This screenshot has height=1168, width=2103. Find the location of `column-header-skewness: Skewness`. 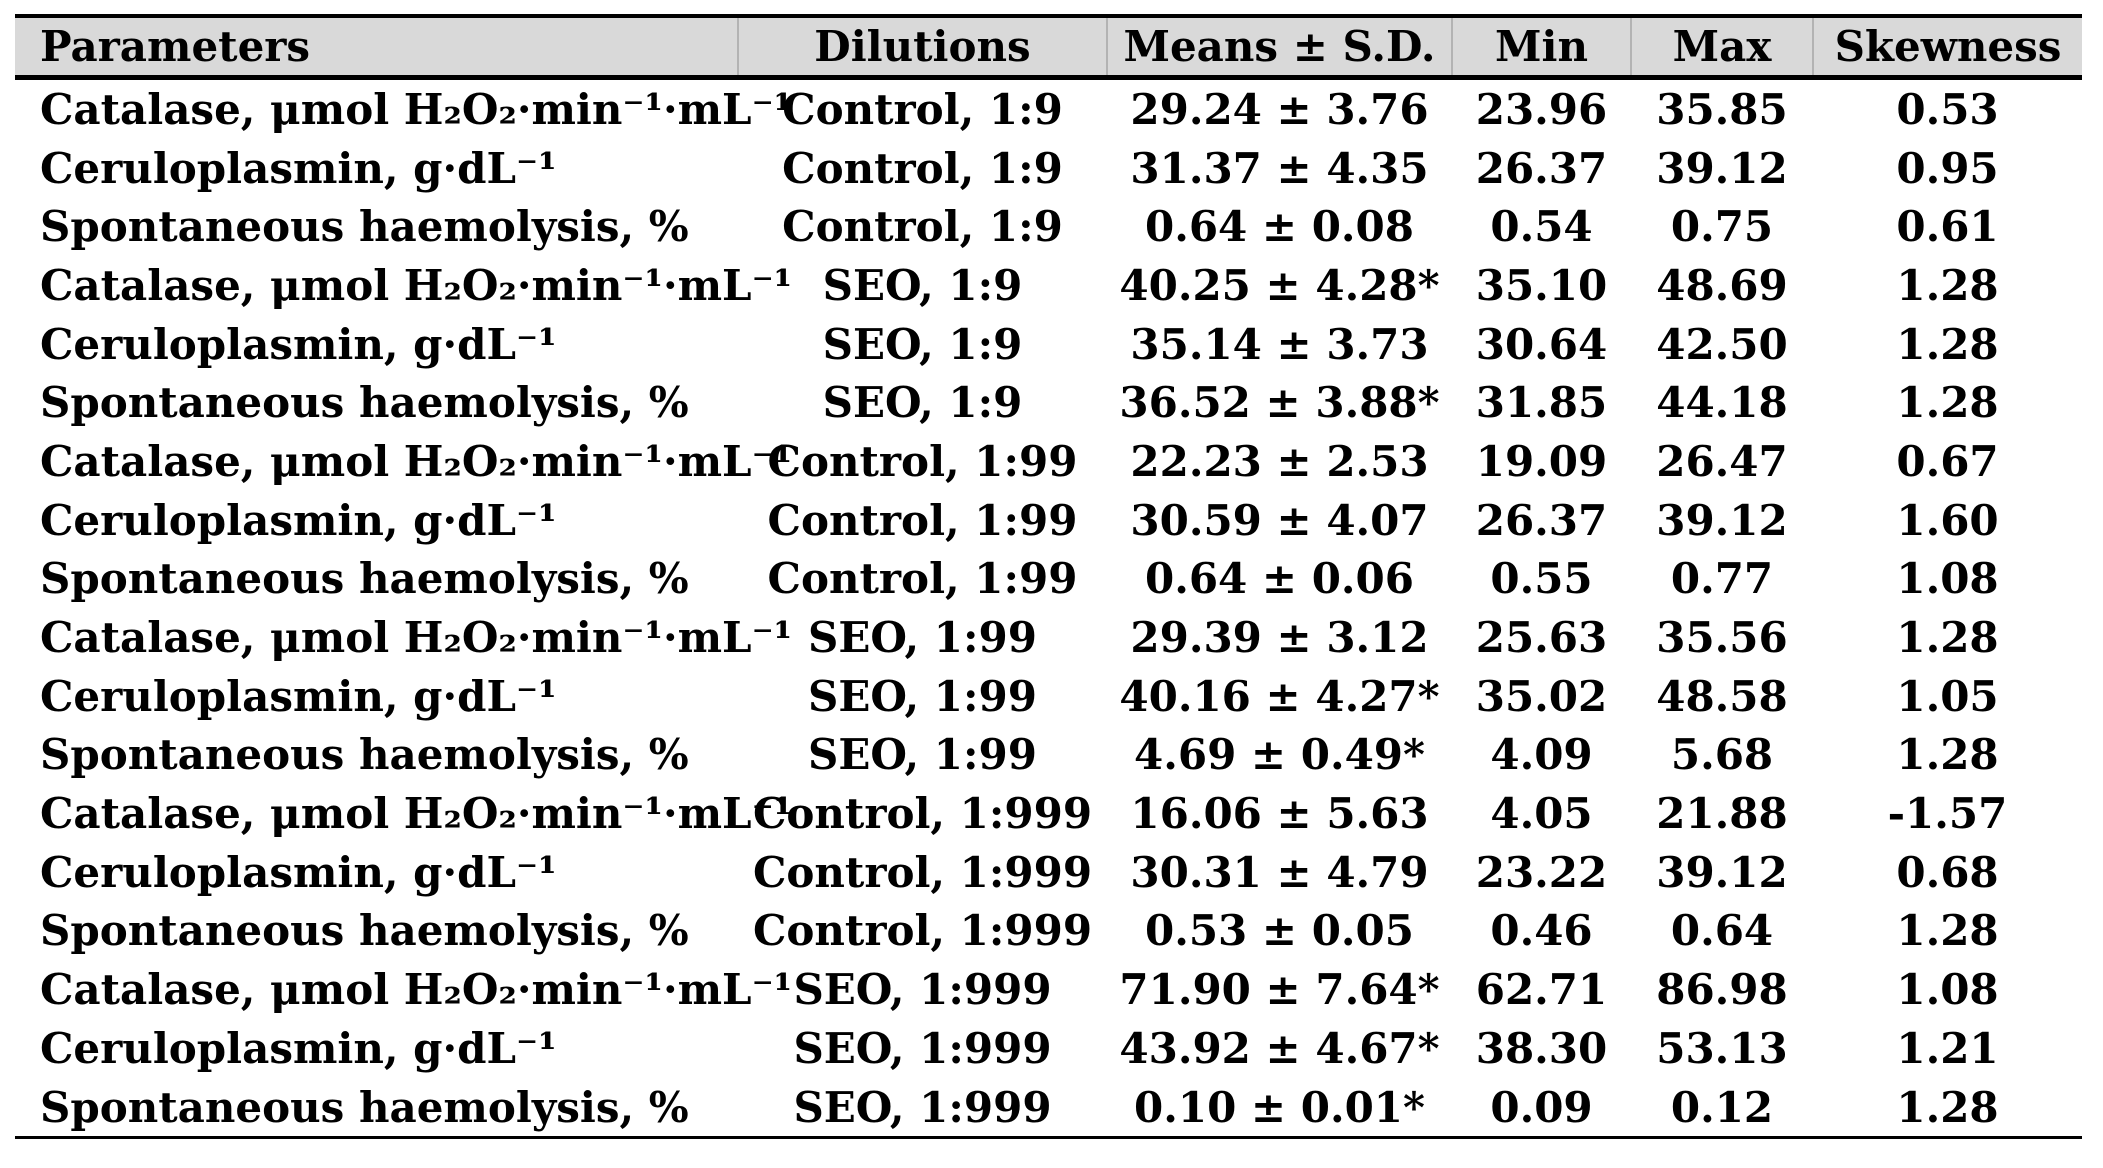

column-header-skewness: Skewness is located at coordinates (1947, 47).